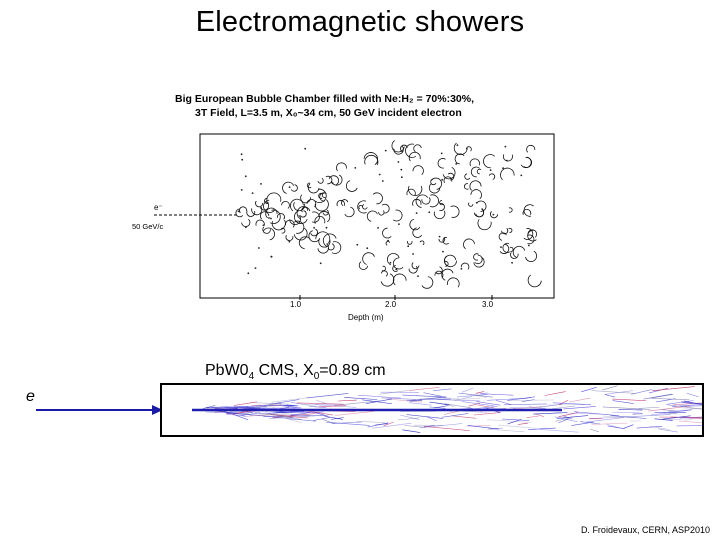 This screenshot has width=720, height=540. Describe the element at coordinates (284, 370) in the screenshot. I see `cms-label-mid: CMS, X` at that location.